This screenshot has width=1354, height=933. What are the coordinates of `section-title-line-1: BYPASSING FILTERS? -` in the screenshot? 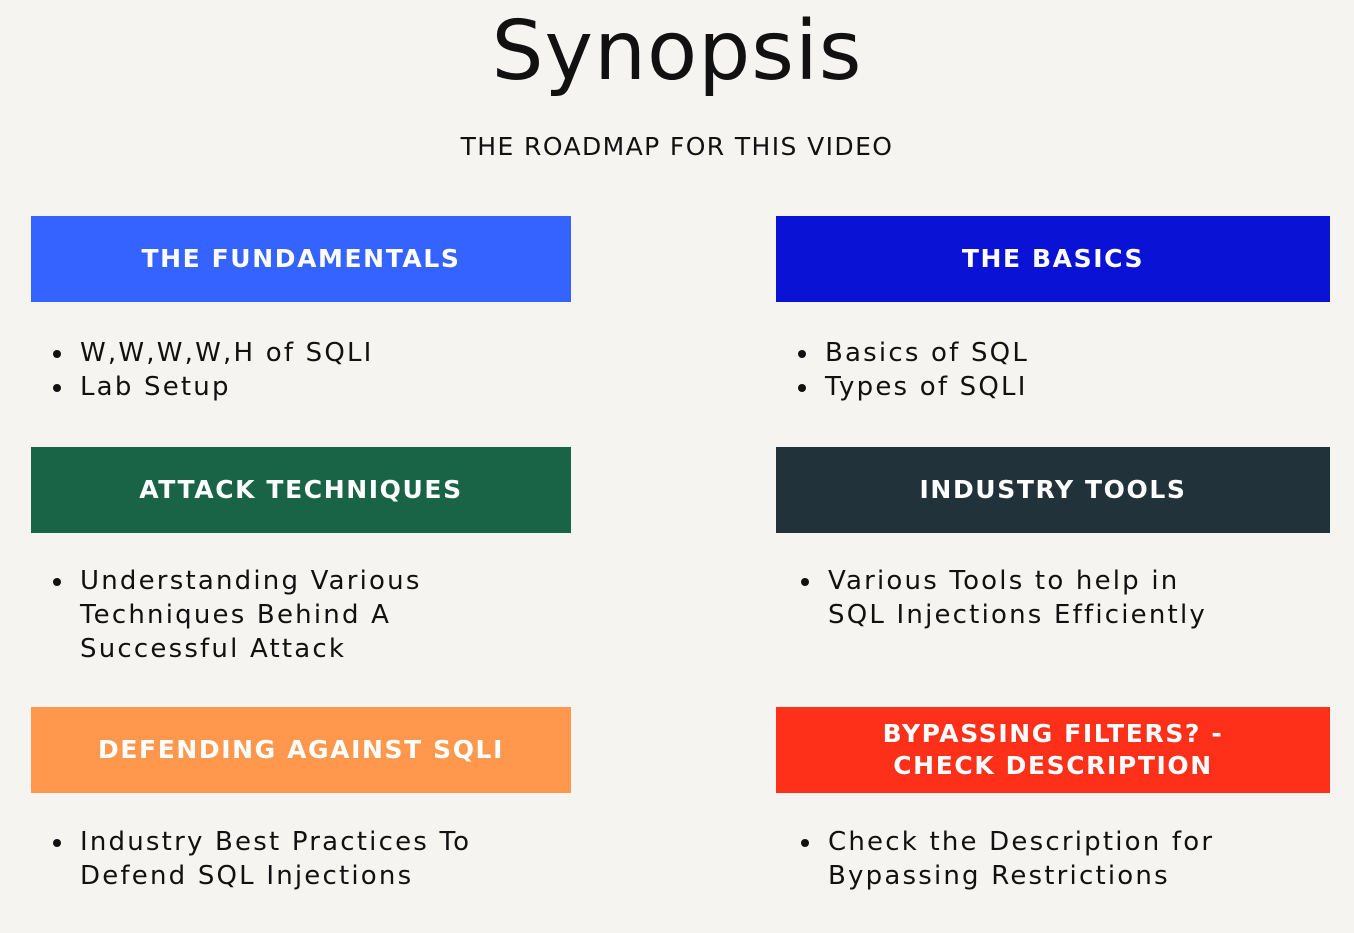 It's located at (1053, 733).